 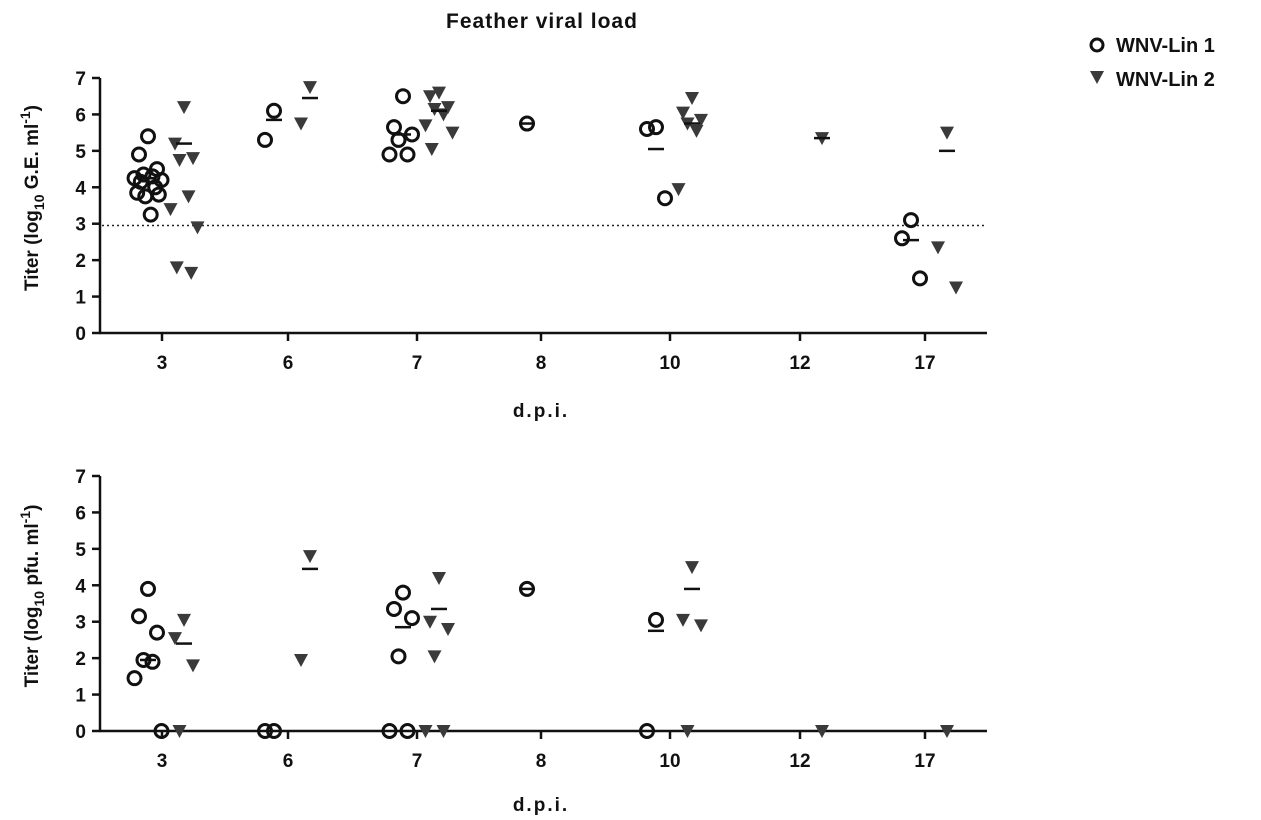 What do you see at coordinates (1097, 77) in the screenshot?
I see `legend-marker-lin2` at bounding box center [1097, 77].